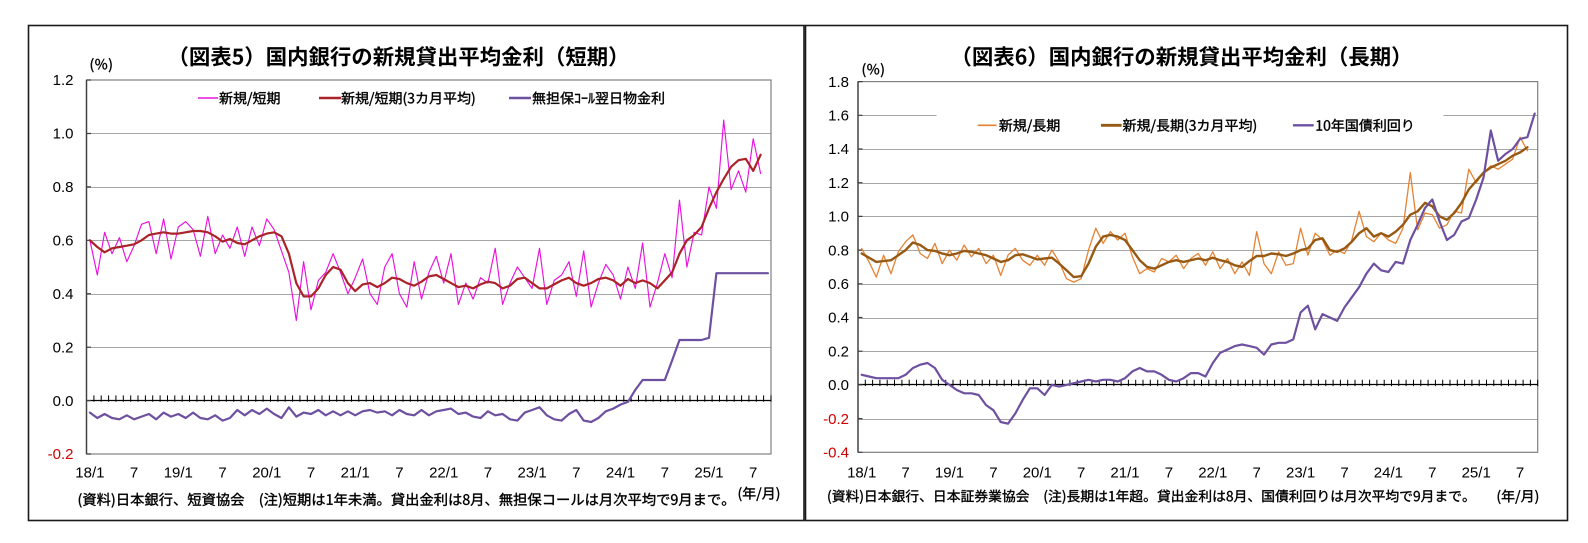  What do you see at coordinates (836, 453) in the screenshot?
I see `svg-text: -0.4` at bounding box center [836, 453].